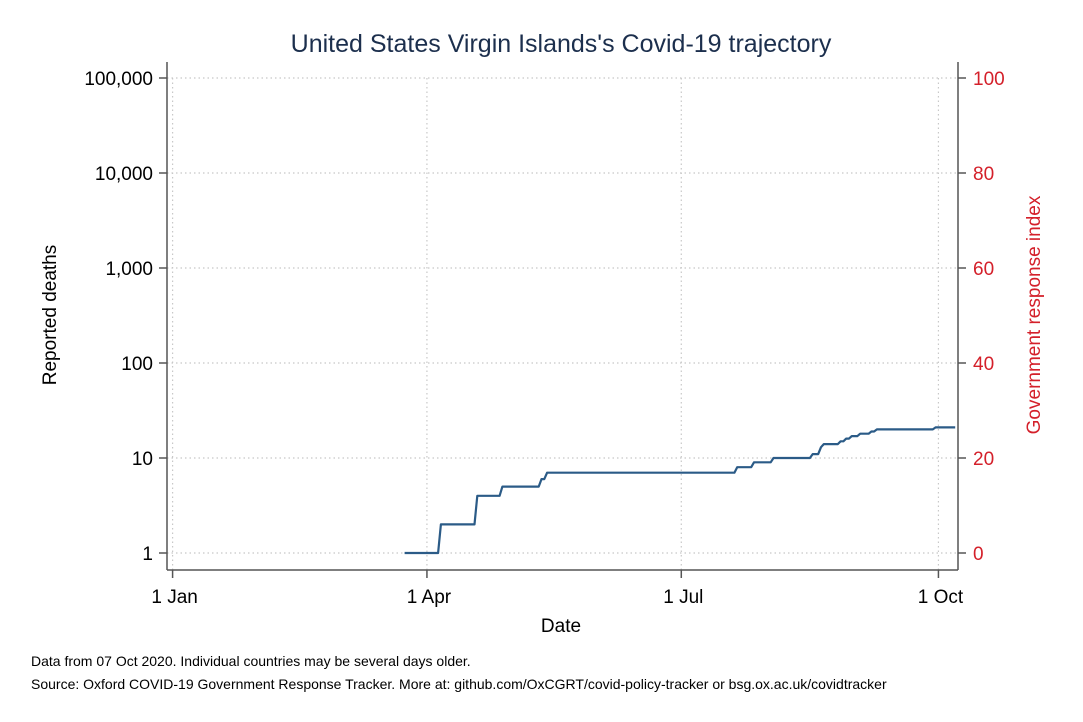 The height and width of the screenshot is (722, 1083). I want to click on right-axis-ticks: 0 20 40 60 80 100, so click(981, 317).